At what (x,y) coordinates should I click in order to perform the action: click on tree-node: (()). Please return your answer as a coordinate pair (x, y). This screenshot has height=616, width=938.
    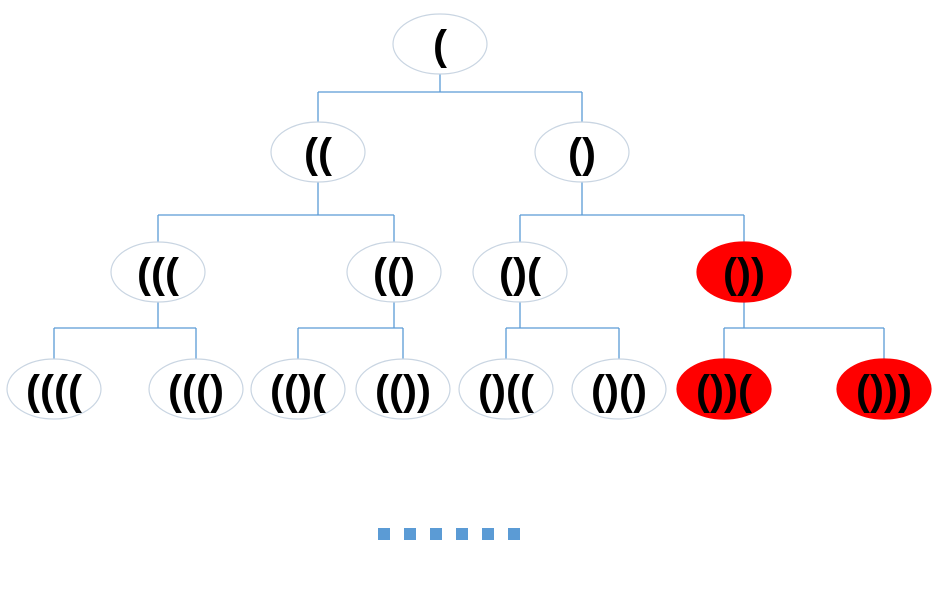
    Looking at the image, I should click on (403, 389).